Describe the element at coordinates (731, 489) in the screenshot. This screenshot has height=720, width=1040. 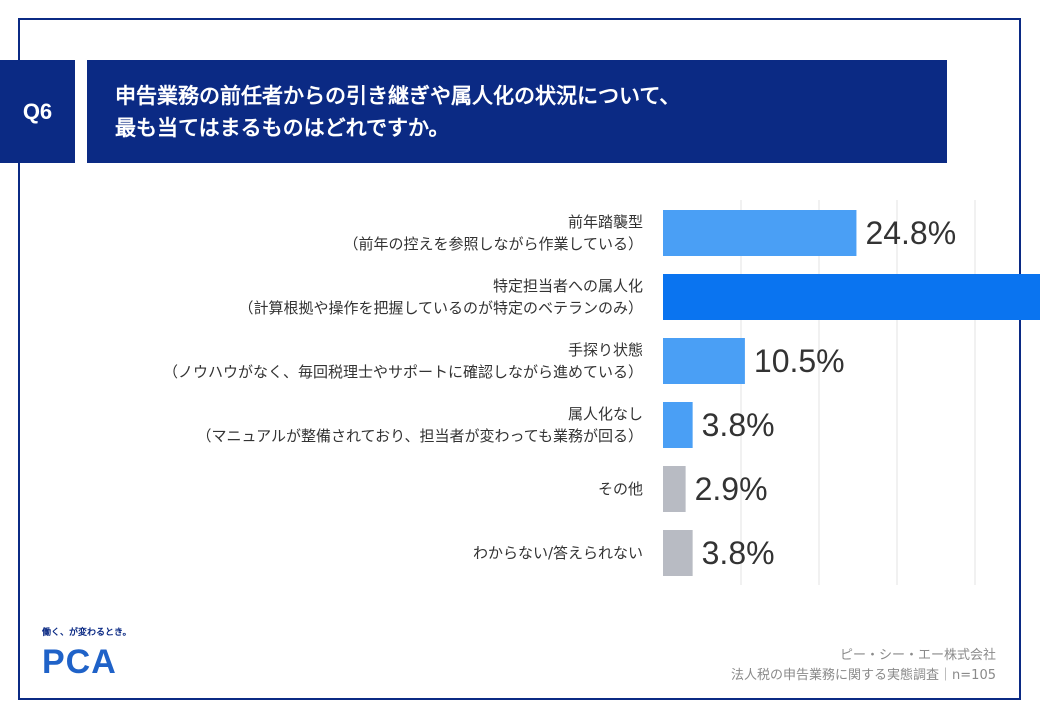
I see `value-label-5: 2.9%` at that location.